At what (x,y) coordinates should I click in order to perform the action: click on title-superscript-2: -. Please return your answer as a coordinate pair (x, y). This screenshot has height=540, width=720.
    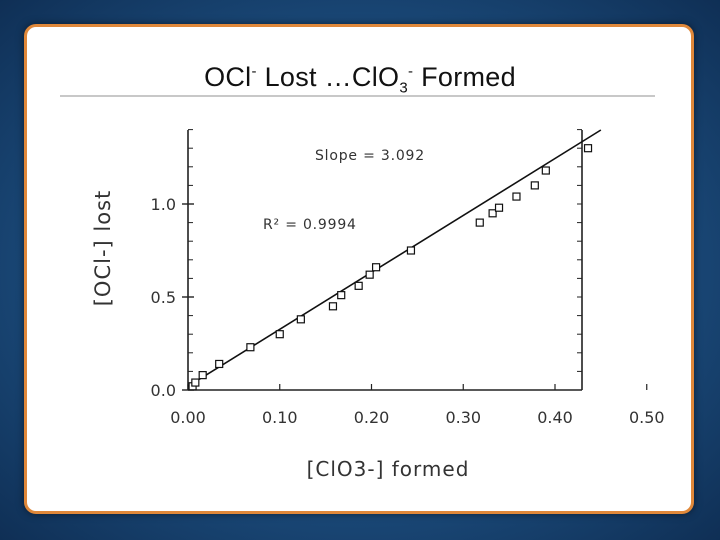
    Looking at the image, I should click on (410, 71).